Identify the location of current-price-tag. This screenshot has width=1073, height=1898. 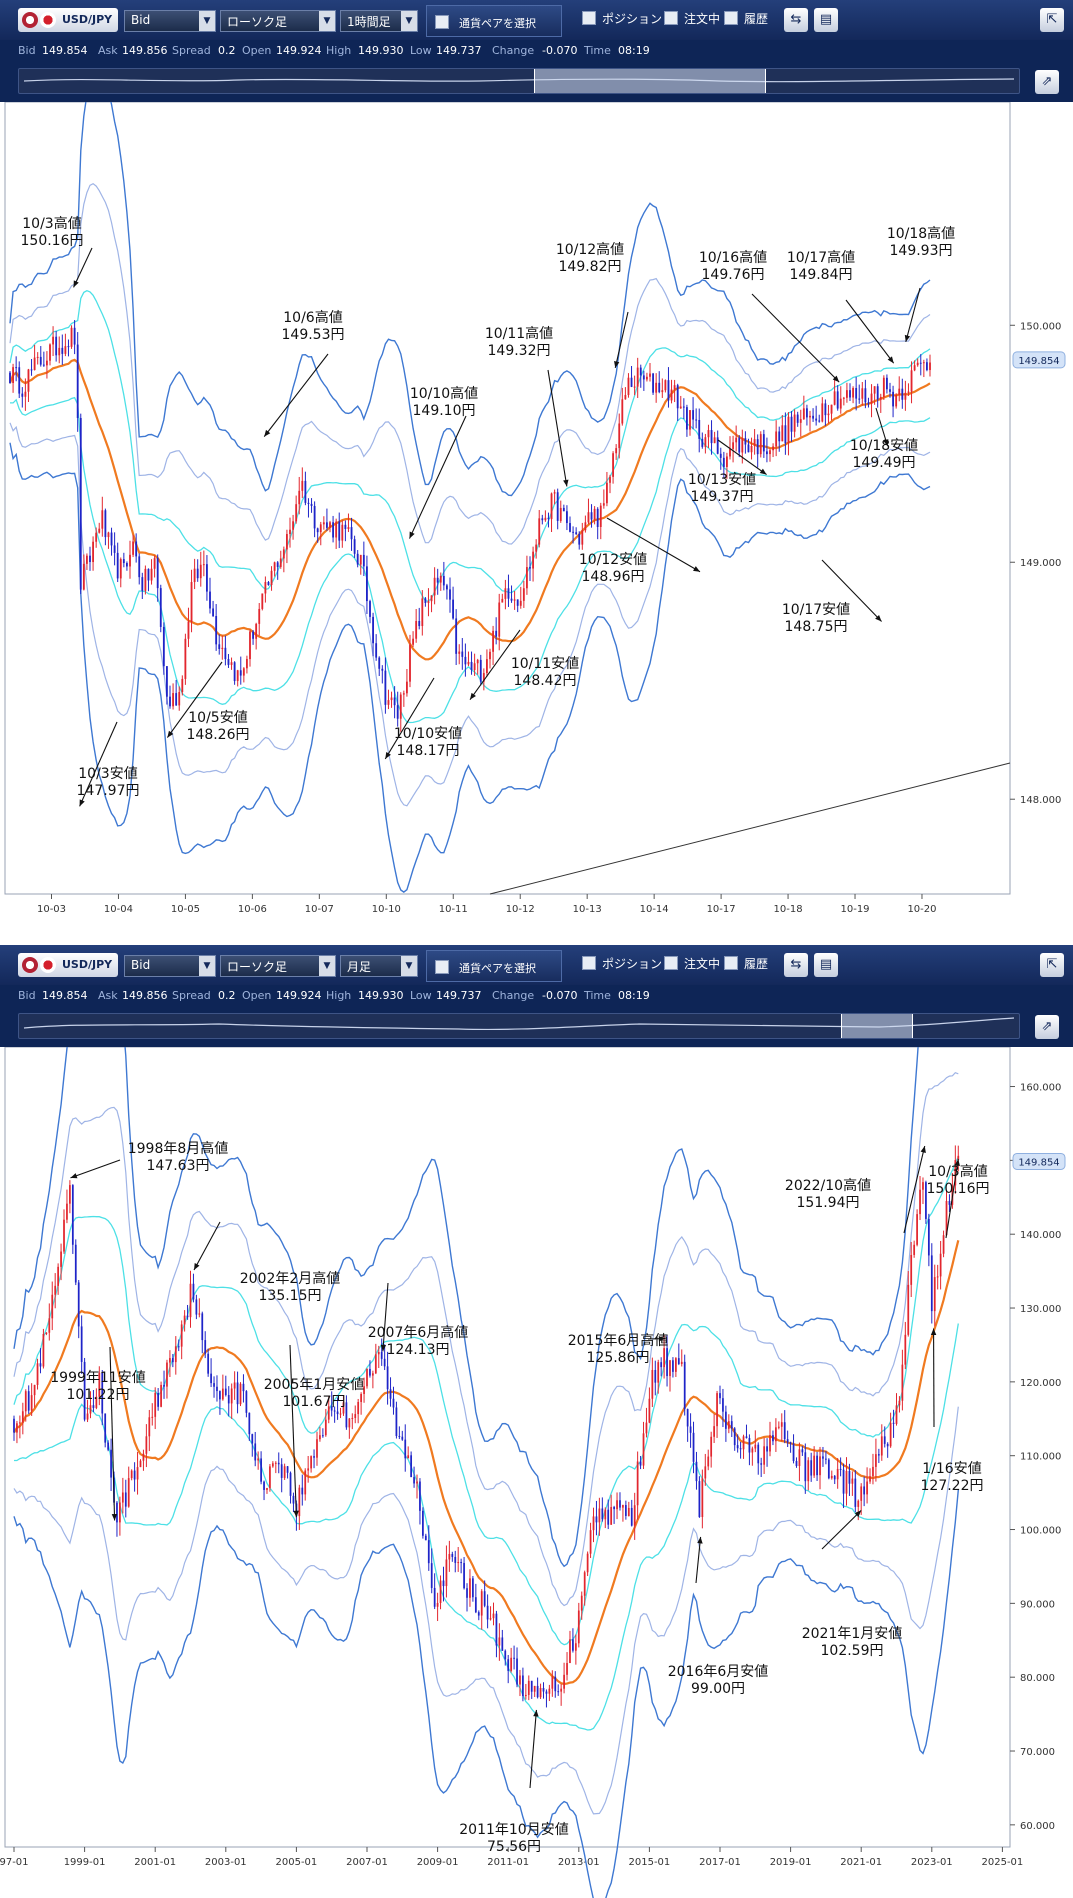
(1039, 1161).